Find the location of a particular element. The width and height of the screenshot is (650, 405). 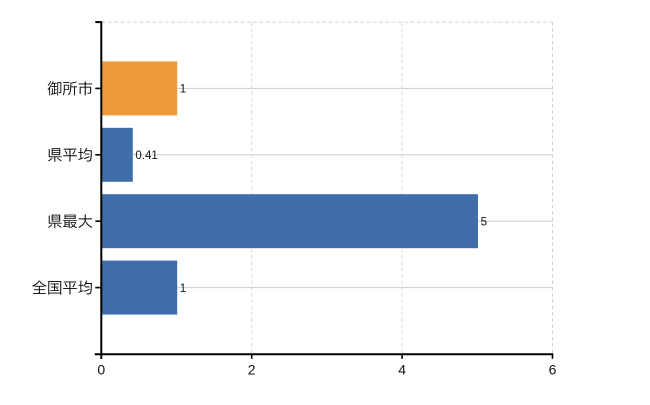

svg-text: 0 is located at coordinates (101, 370).